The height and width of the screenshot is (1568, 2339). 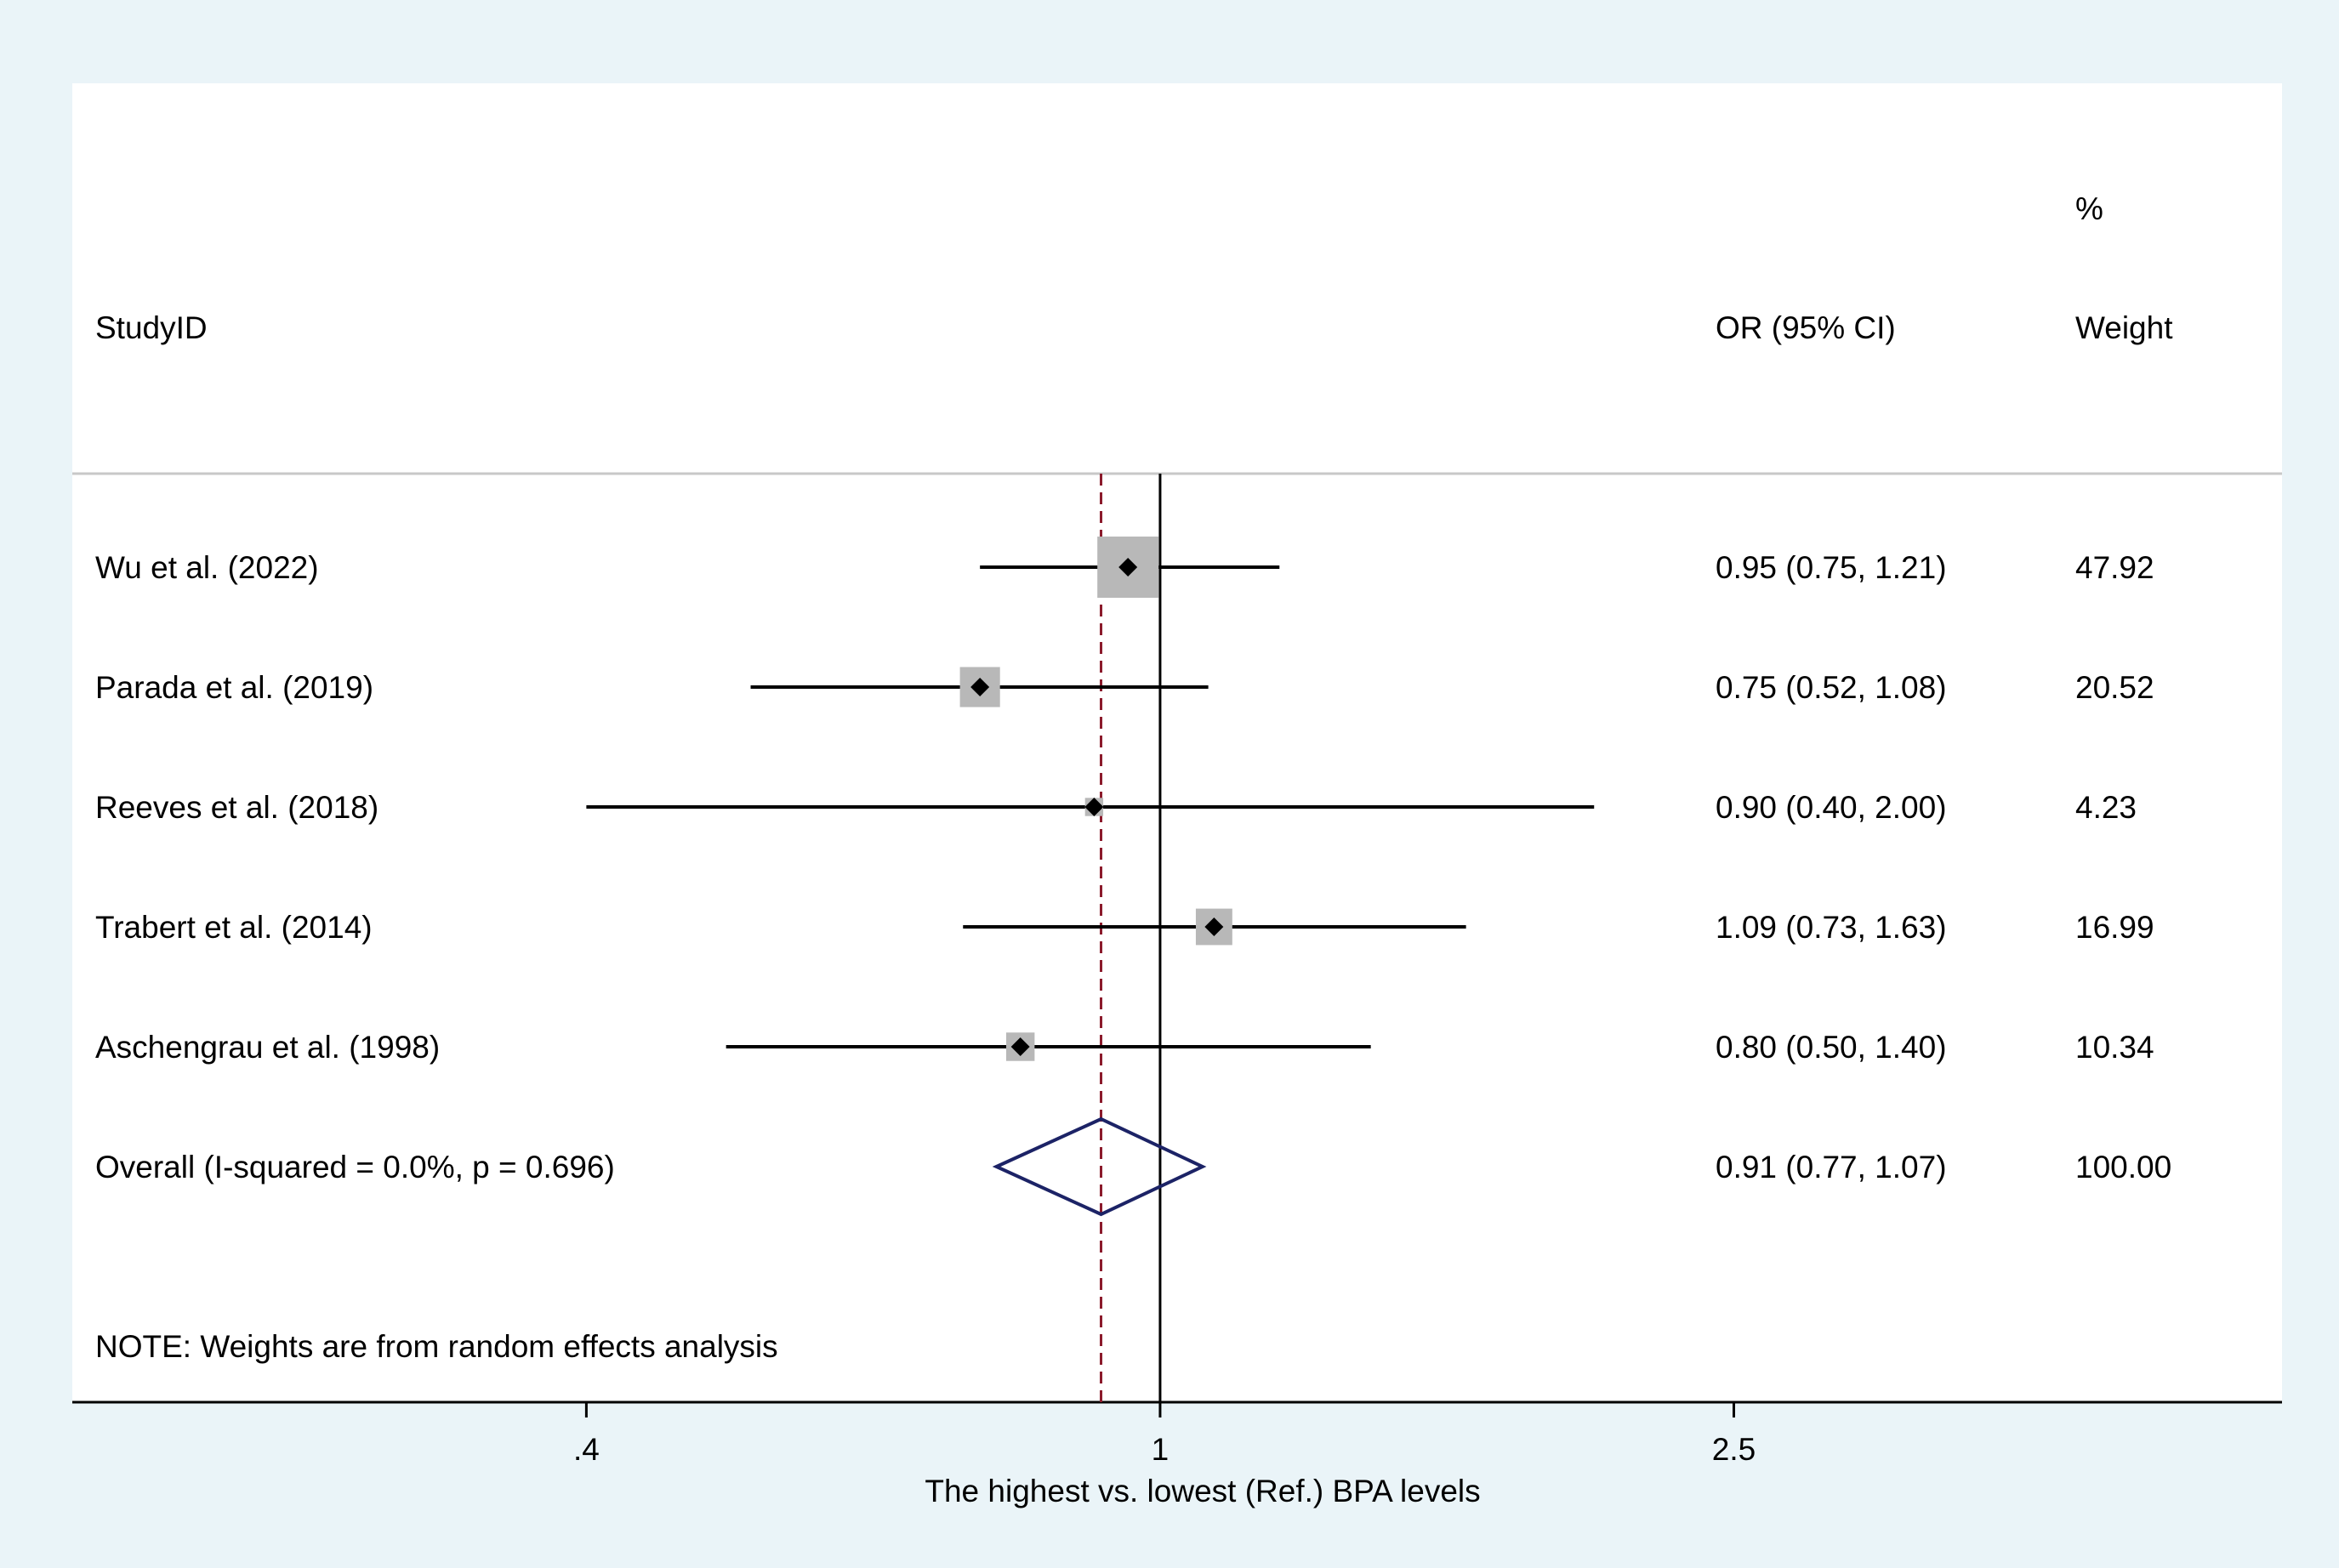 What do you see at coordinates (1806, 327) in the screenshot?
I see `header-or-ci: OR (95% CI)` at bounding box center [1806, 327].